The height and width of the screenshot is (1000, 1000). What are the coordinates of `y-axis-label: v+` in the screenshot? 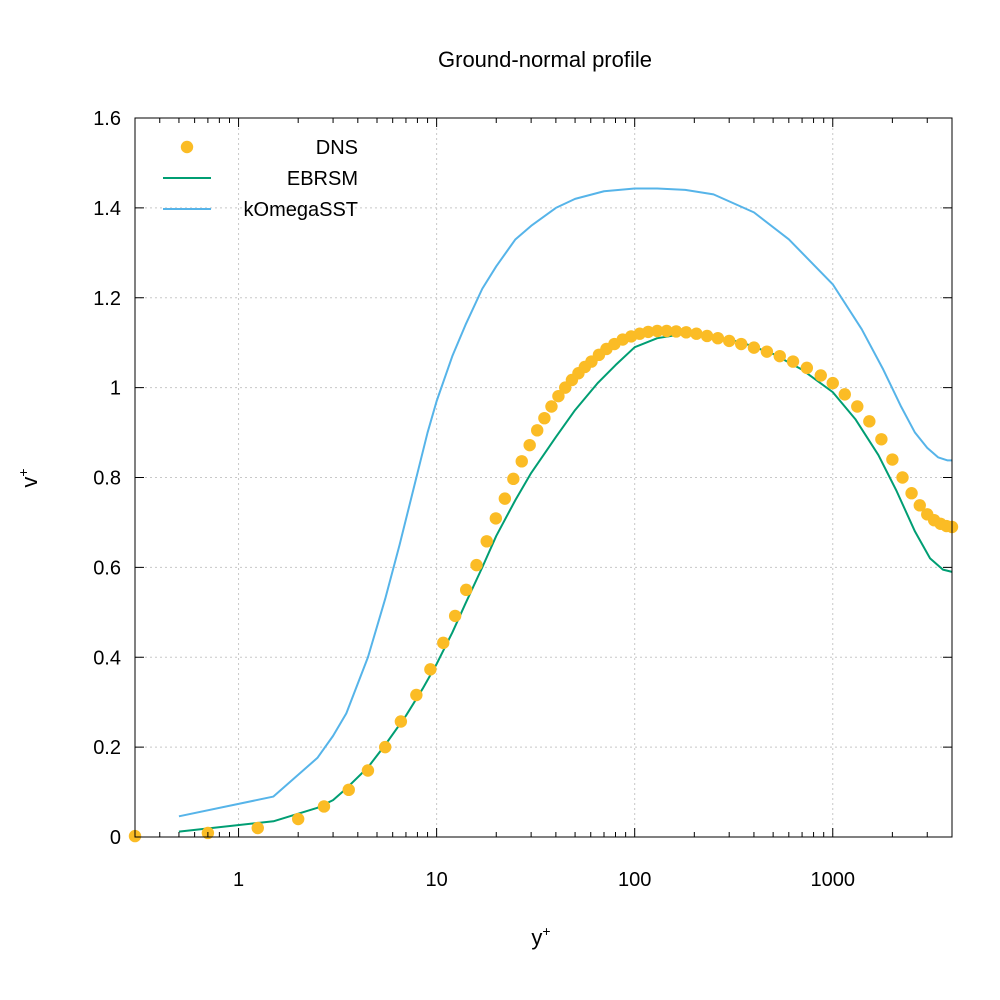 It's located at (28, 477).